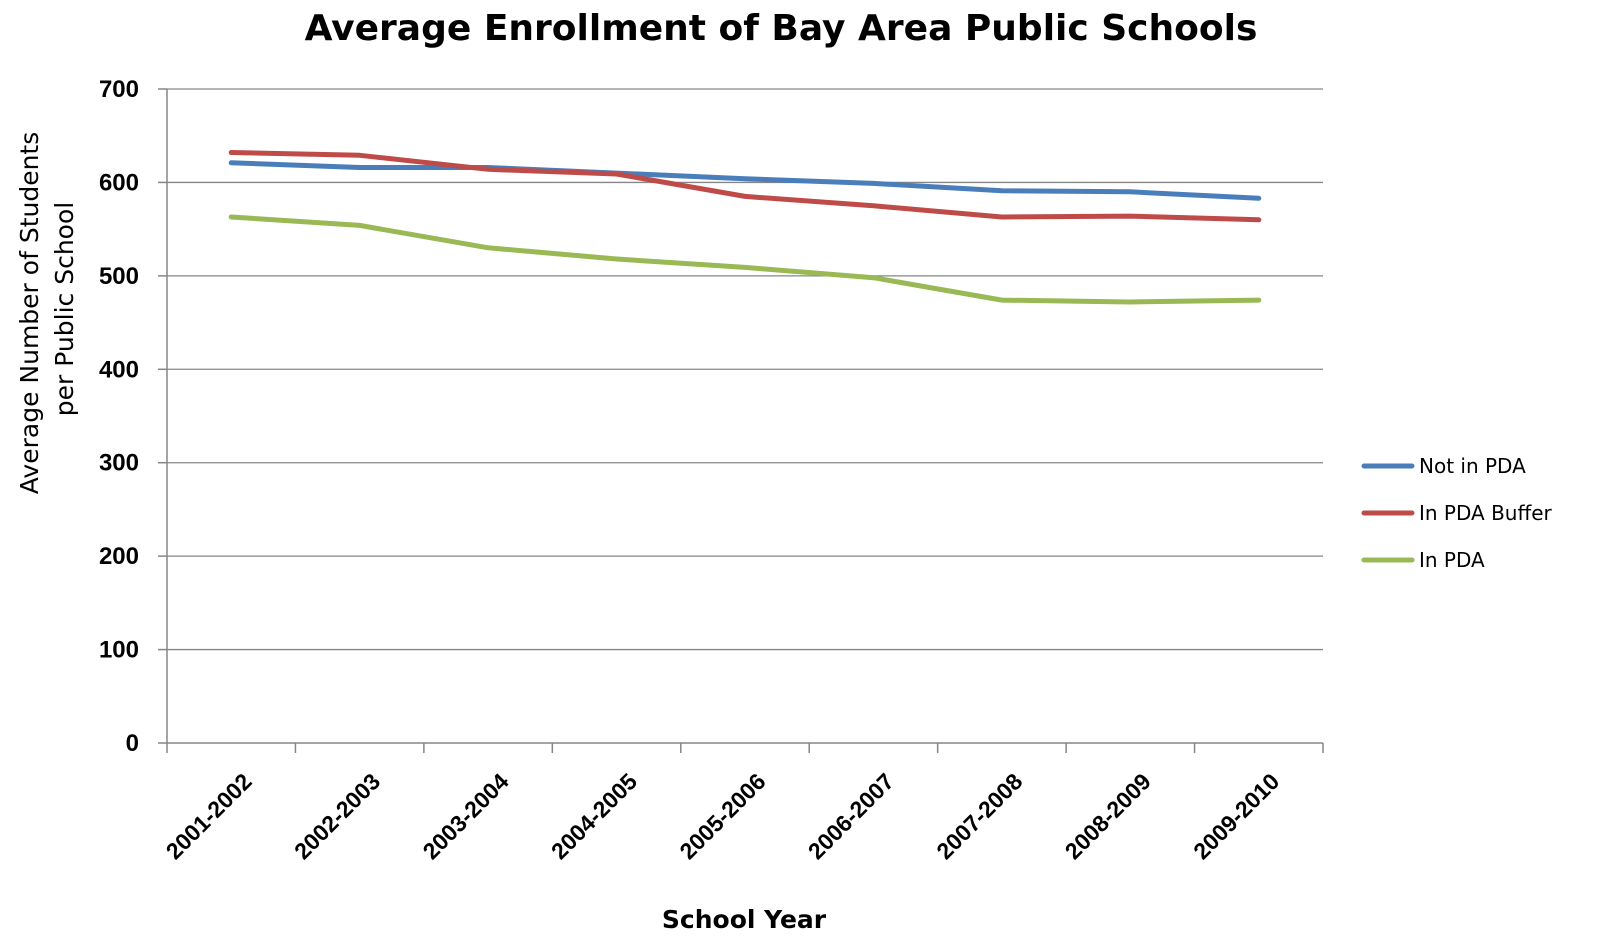  I want to click on x-tick-label: 2006-2007, so click(851, 816).